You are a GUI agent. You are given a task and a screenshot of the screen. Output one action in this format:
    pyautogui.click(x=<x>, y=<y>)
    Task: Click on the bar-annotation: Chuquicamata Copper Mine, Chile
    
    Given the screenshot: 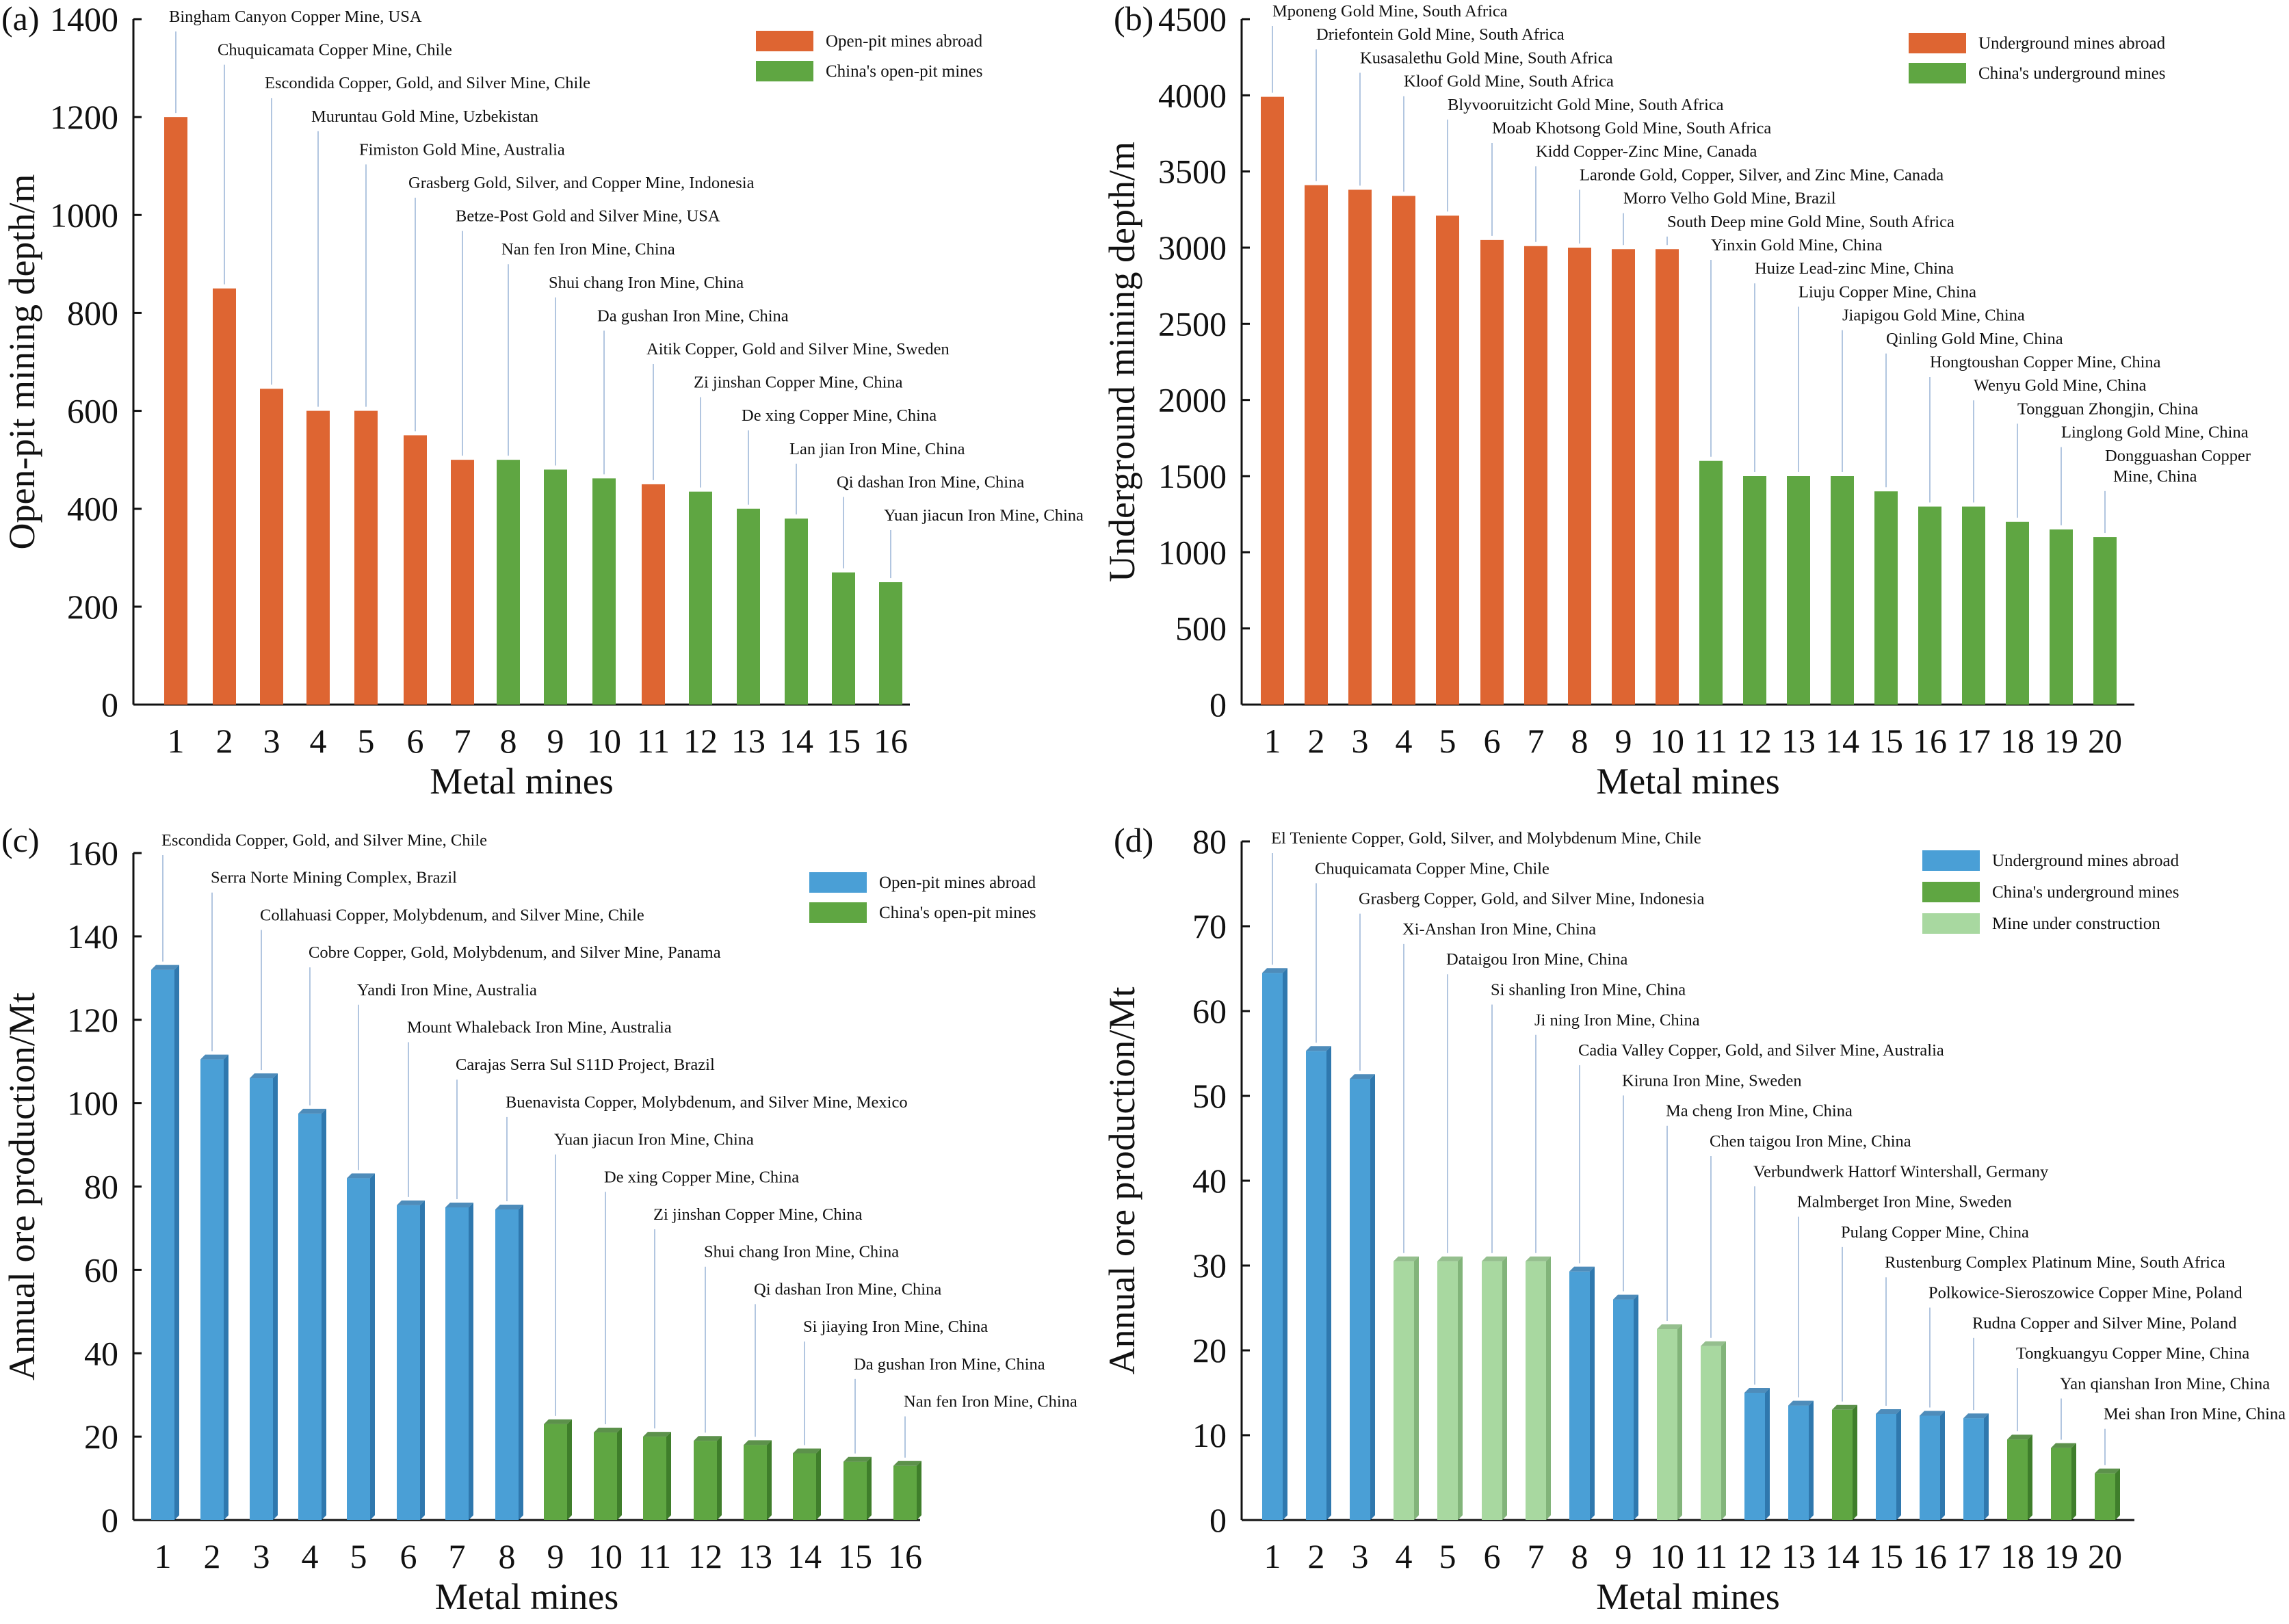 What is the action you would take?
    pyautogui.click(x=335, y=50)
    